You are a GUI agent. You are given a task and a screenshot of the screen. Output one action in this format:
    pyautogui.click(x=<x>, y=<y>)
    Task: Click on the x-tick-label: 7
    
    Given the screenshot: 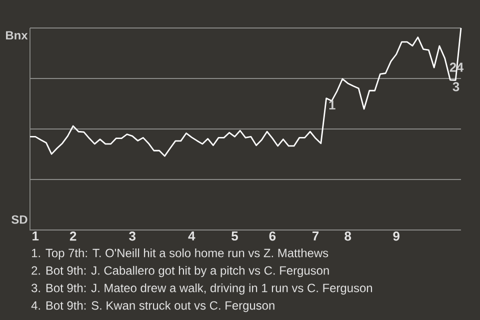 What is the action you would take?
    pyautogui.click(x=315, y=236)
    